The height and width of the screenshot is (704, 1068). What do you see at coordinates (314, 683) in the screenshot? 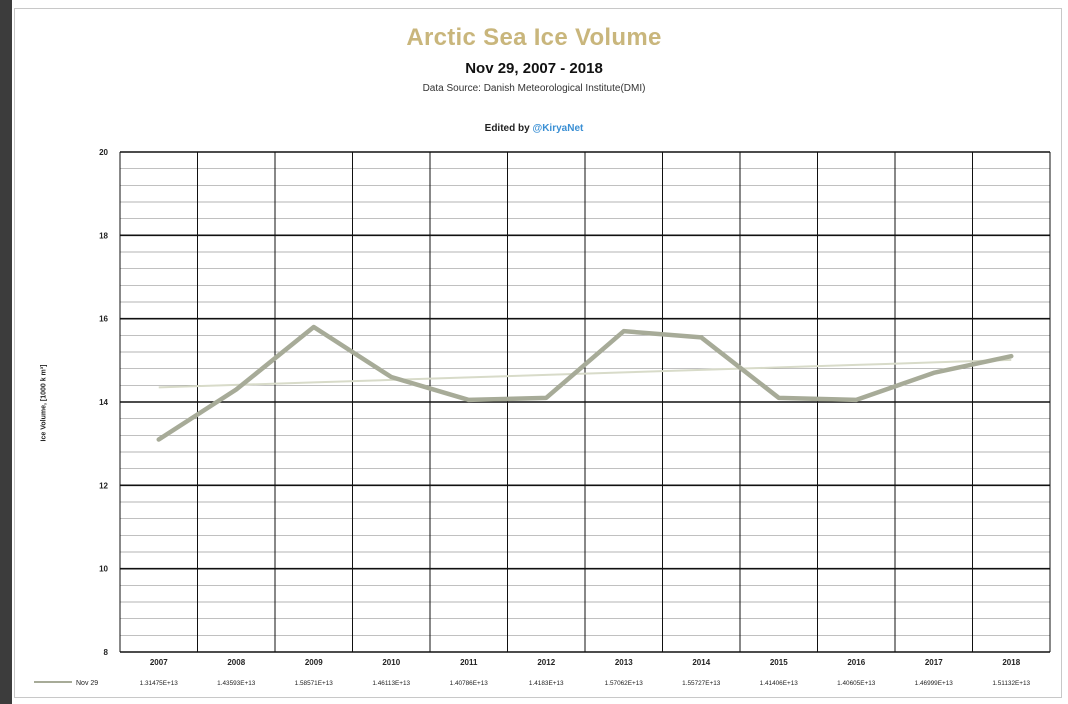
I see `table-value: 1.58571E+13` at bounding box center [314, 683].